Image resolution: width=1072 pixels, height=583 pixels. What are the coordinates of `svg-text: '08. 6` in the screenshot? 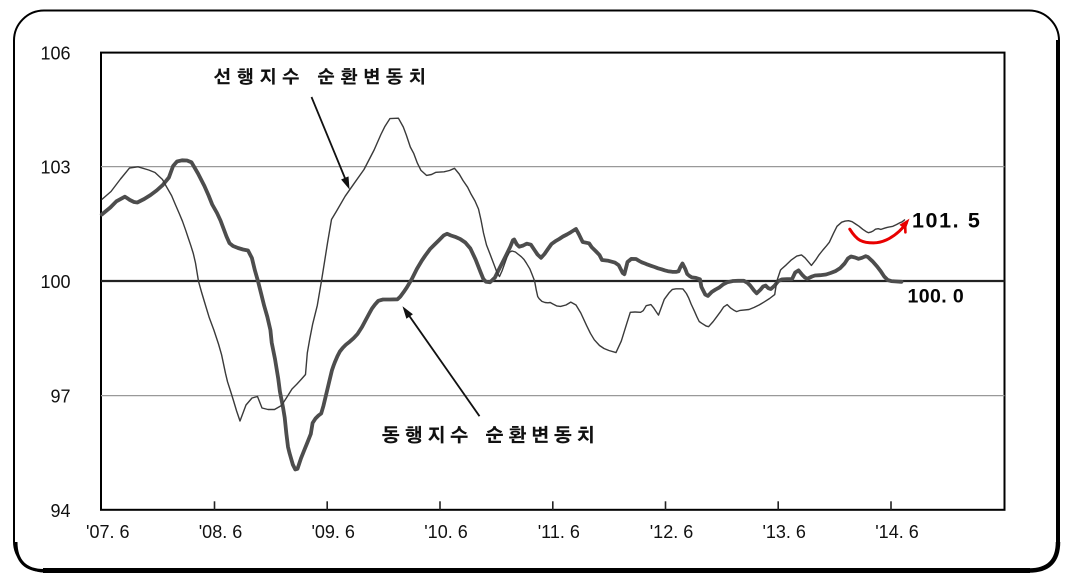 It's located at (220, 532).